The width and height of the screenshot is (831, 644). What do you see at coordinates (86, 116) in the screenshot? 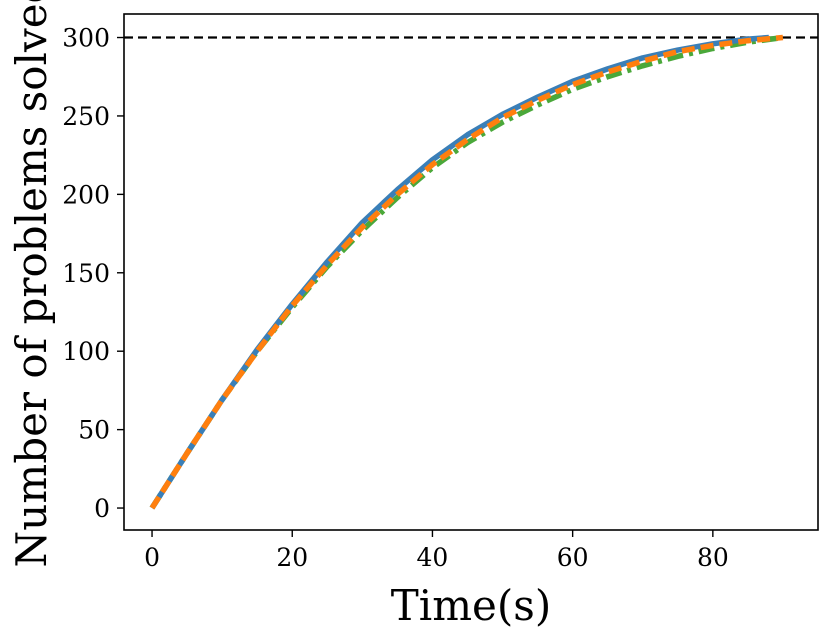
I see `y-tick-label: 250` at bounding box center [86, 116].